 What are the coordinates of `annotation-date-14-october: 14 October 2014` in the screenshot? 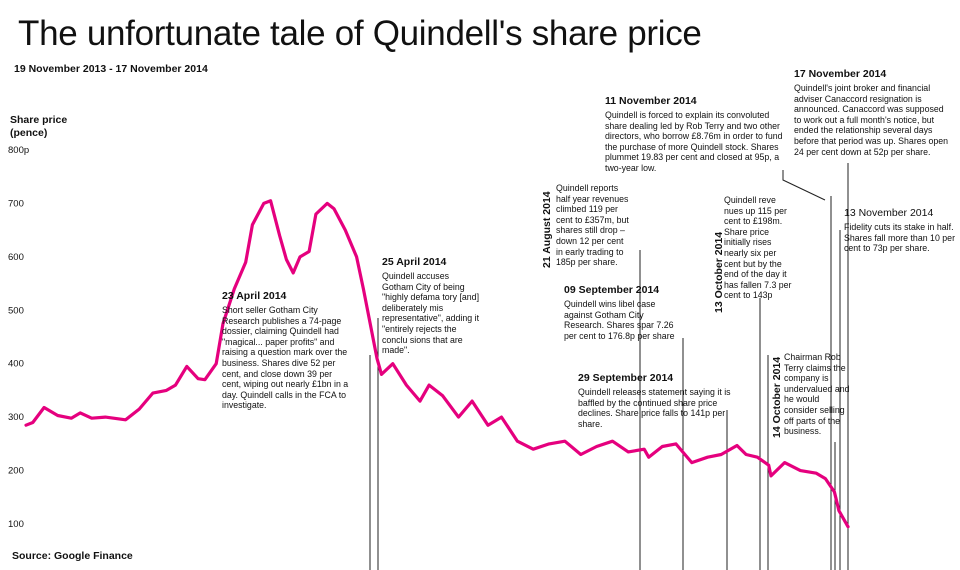 It's located at (777, 397).